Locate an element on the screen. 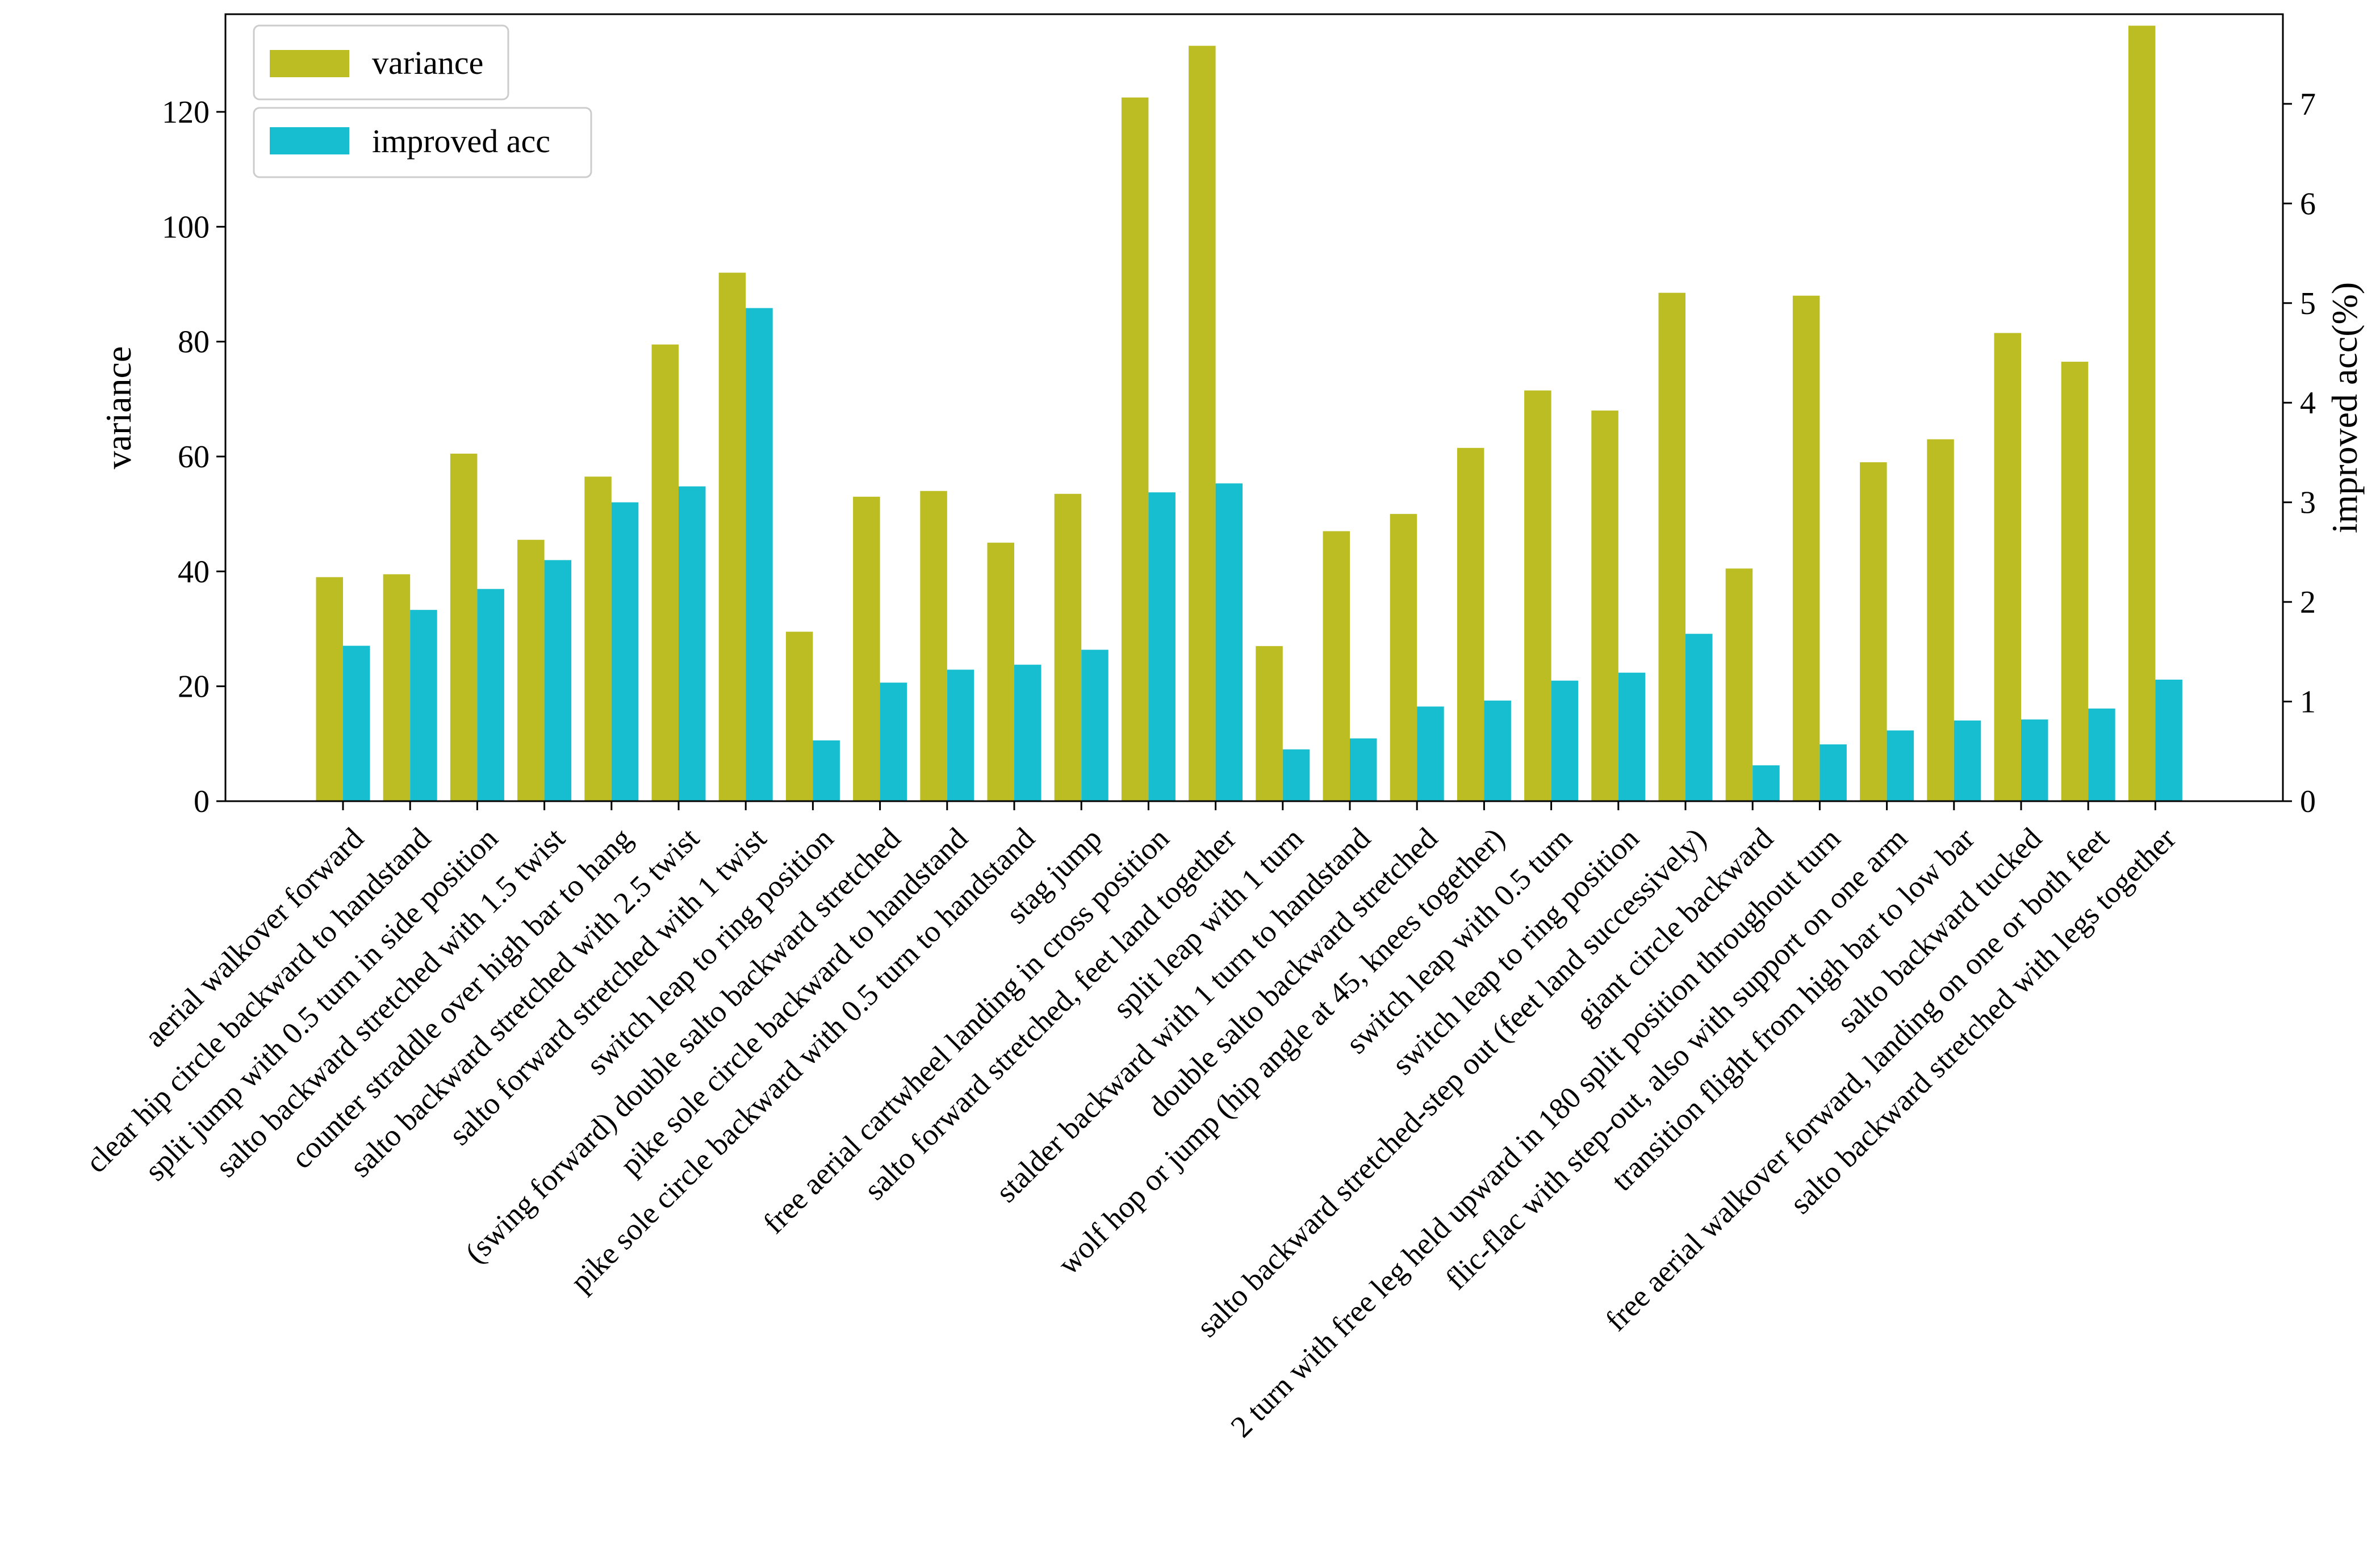  left-tick-label-0: 0 is located at coordinates (202, 801).